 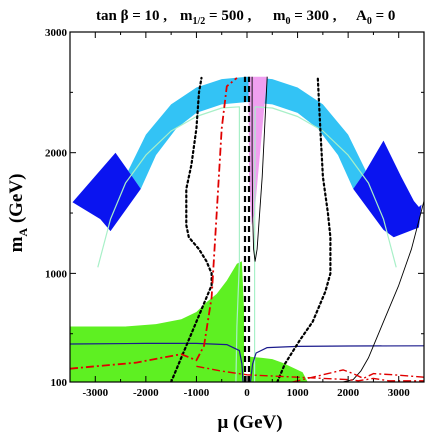 What do you see at coordinates (16, 244) in the screenshot?
I see `y-axis-title-main: m` at bounding box center [16, 244].